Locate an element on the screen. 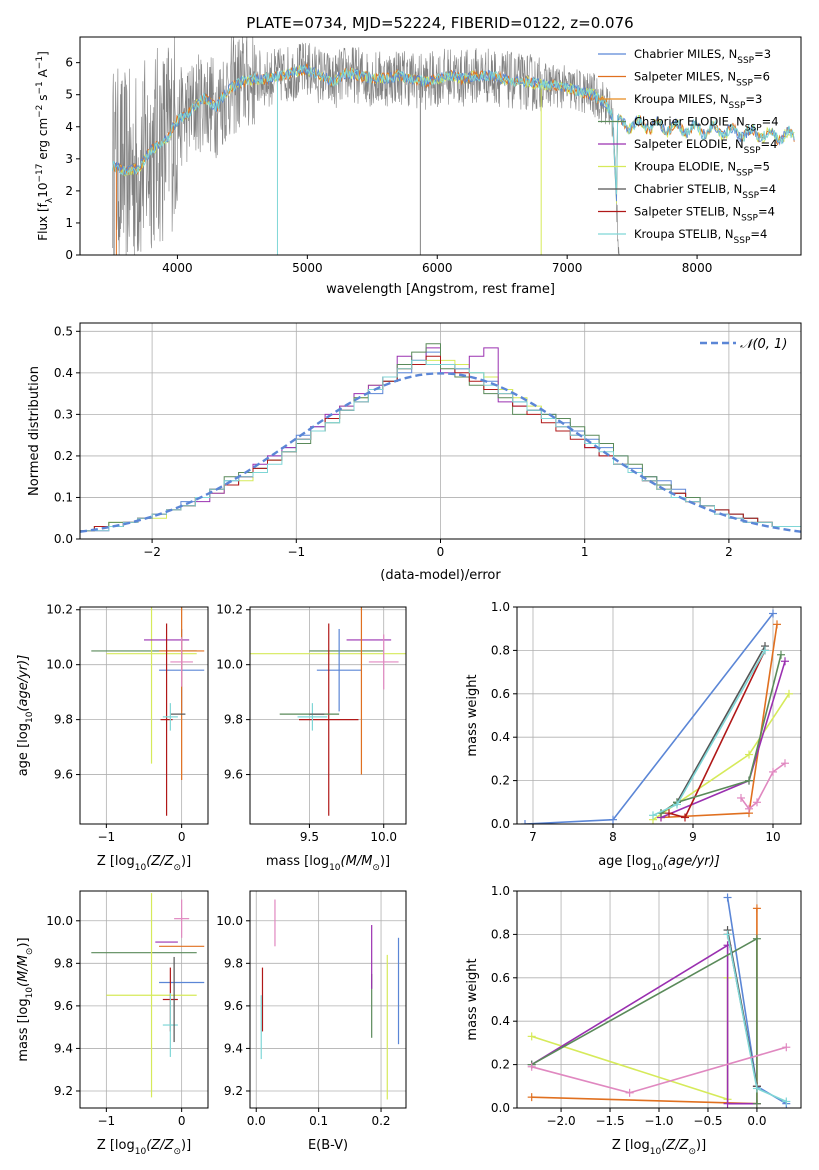 The image size is (819, 1170). label-part: (Z/Z is located at coordinates (160, 861).